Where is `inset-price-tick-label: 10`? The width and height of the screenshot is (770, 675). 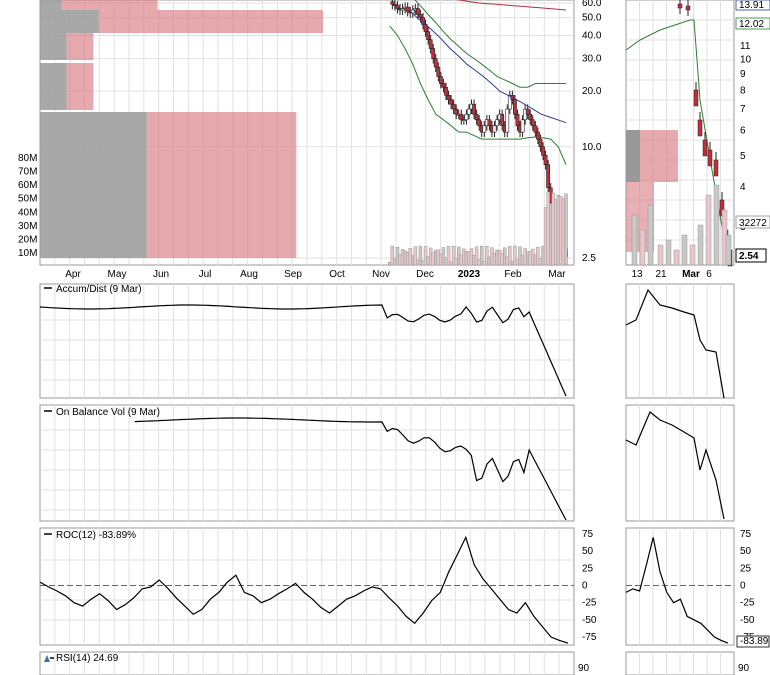 inset-price-tick-label: 10 is located at coordinates (746, 59).